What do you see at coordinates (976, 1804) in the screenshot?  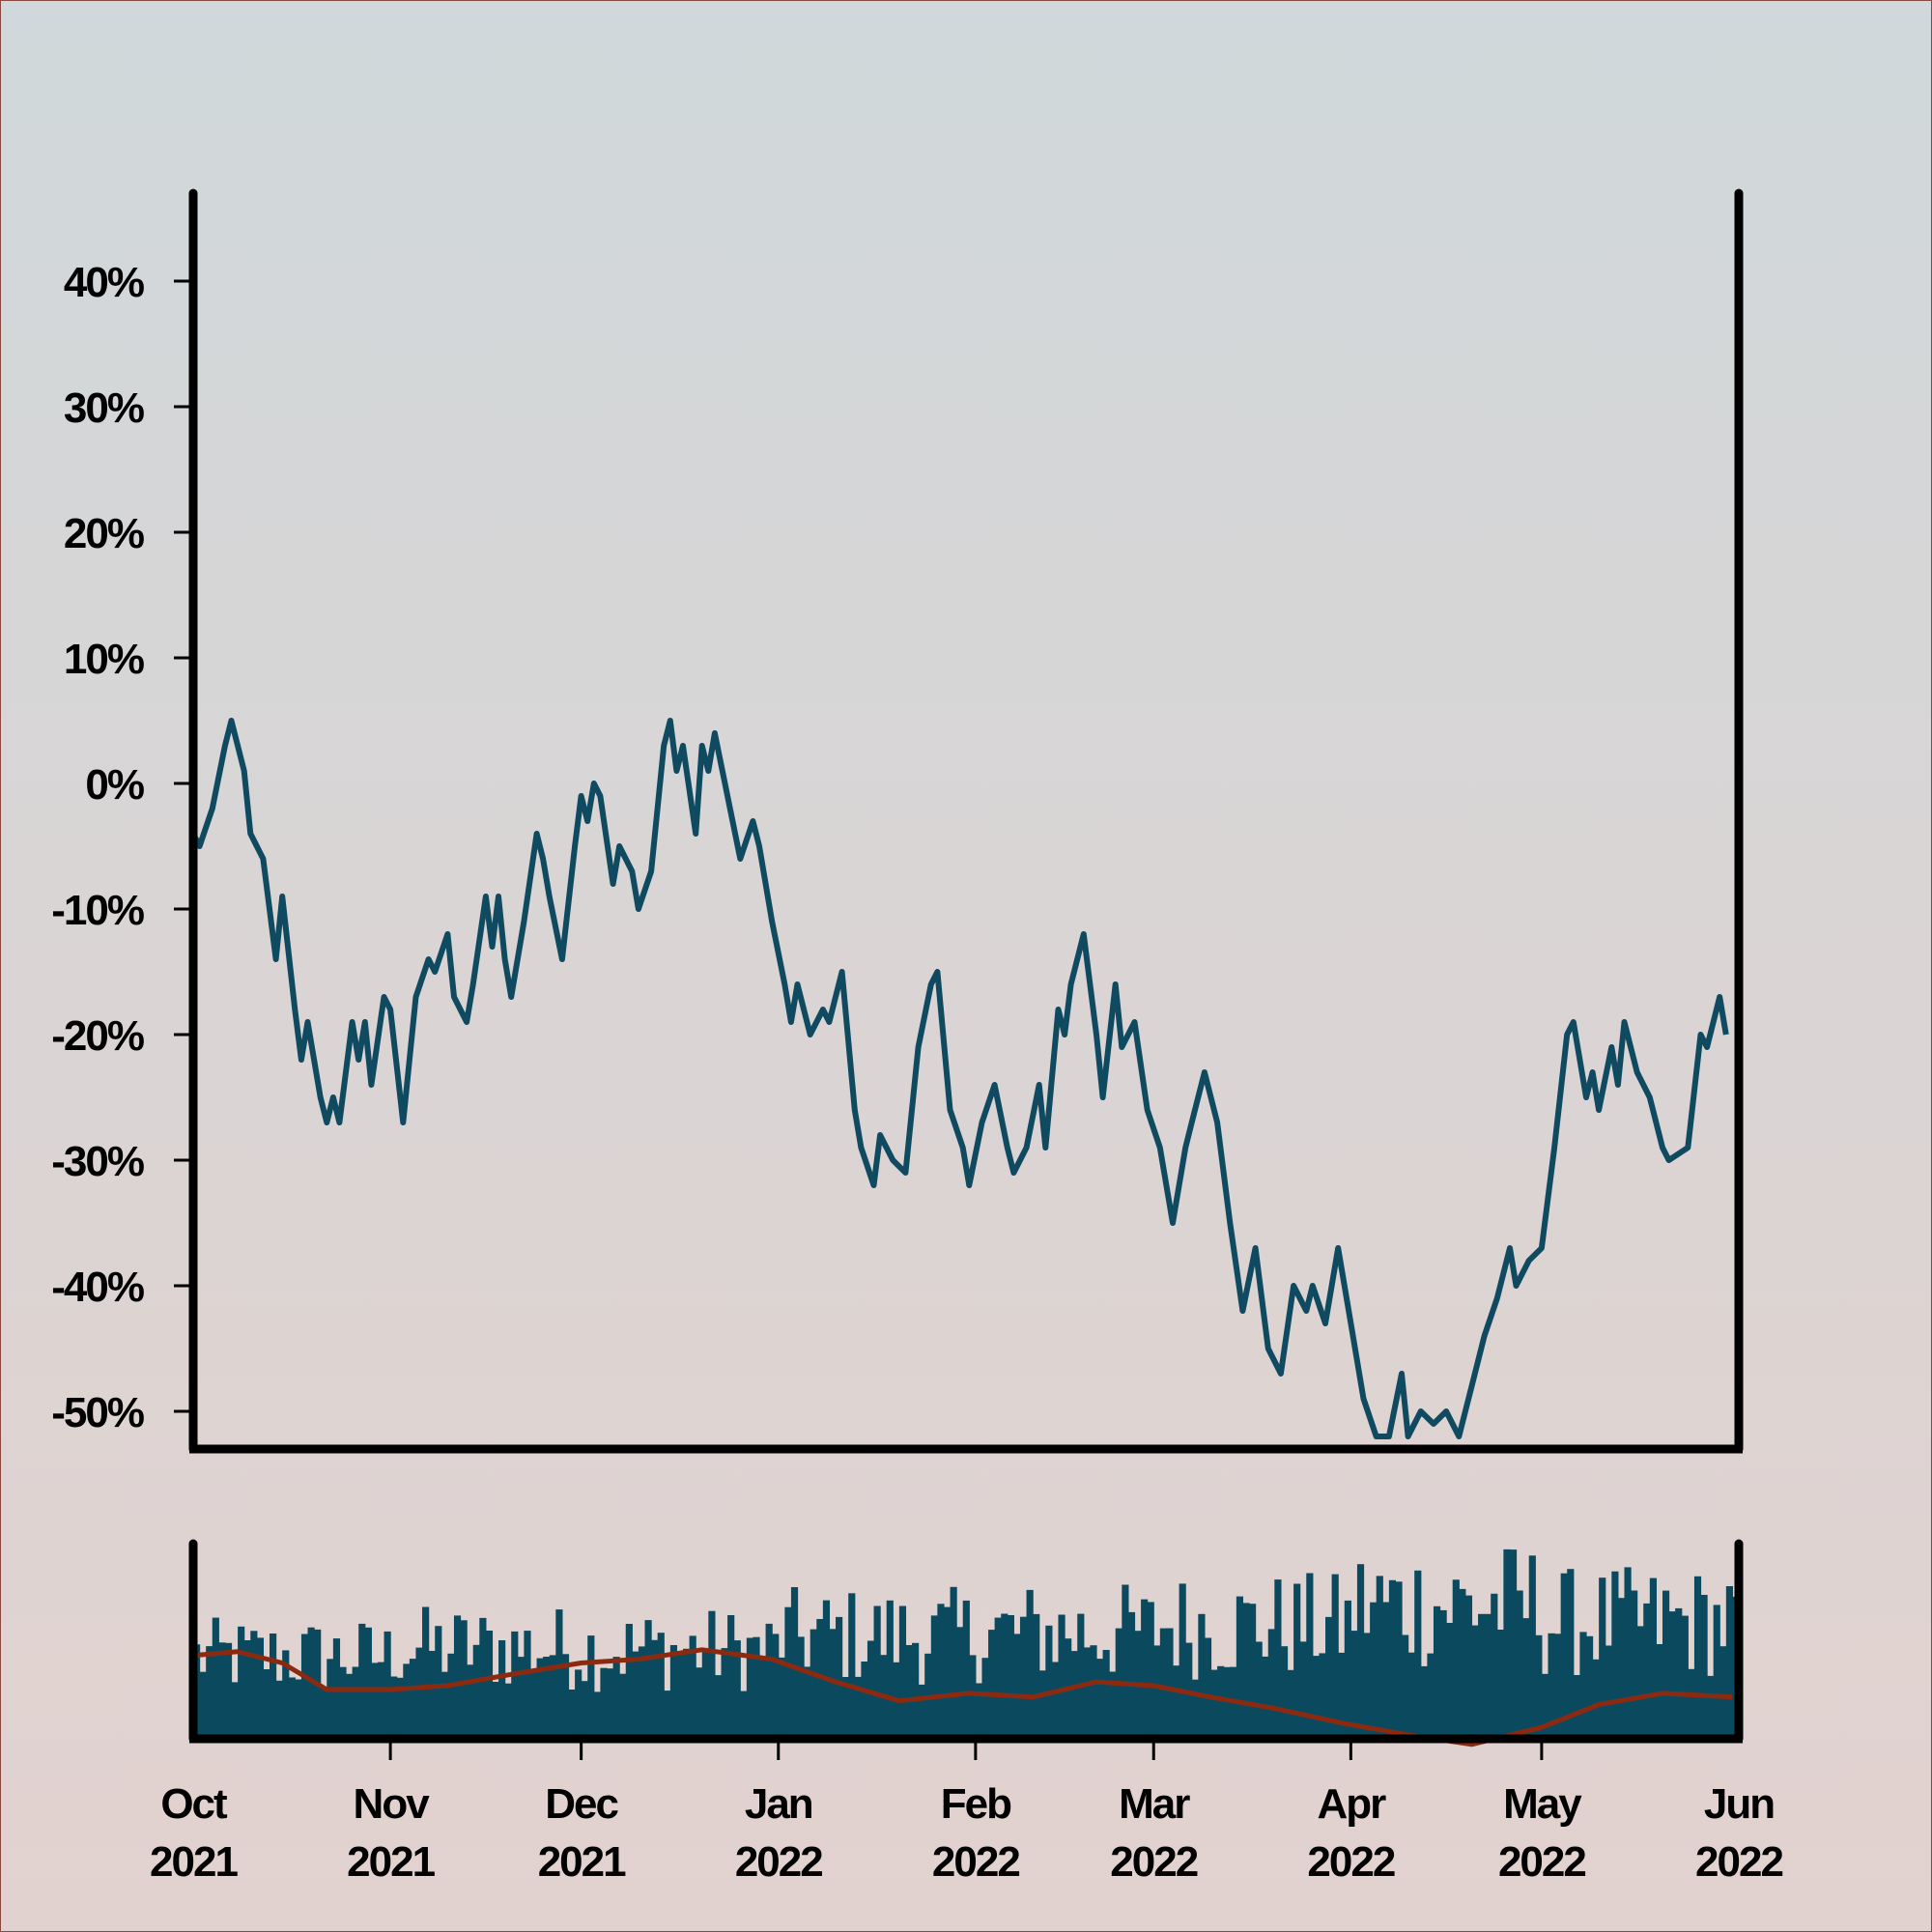 I see `x-tick-label-month: Feb` at bounding box center [976, 1804].